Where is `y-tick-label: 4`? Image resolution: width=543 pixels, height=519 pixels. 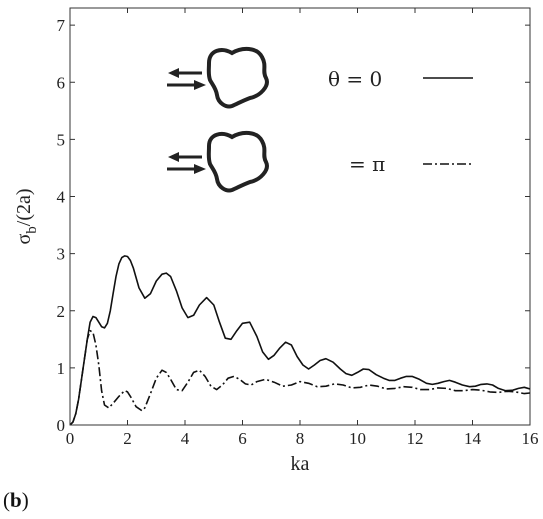 y-tick-label: 4 is located at coordinates (61, 197).